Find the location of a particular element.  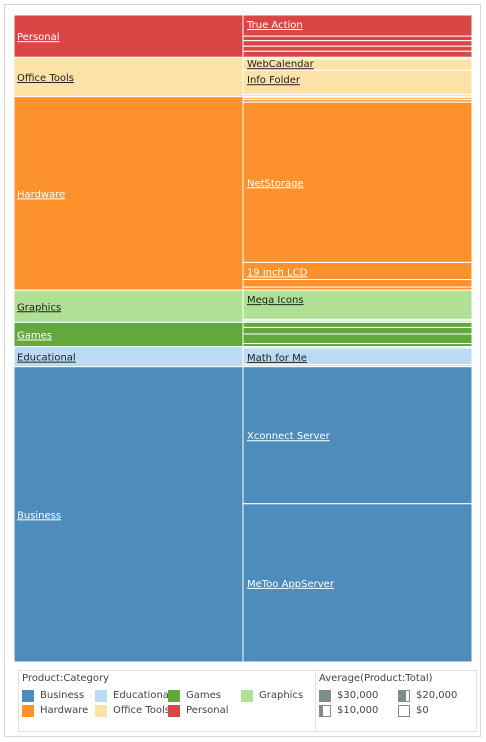

product-label: MeToo AppServer is located at coordinates (291, 584).